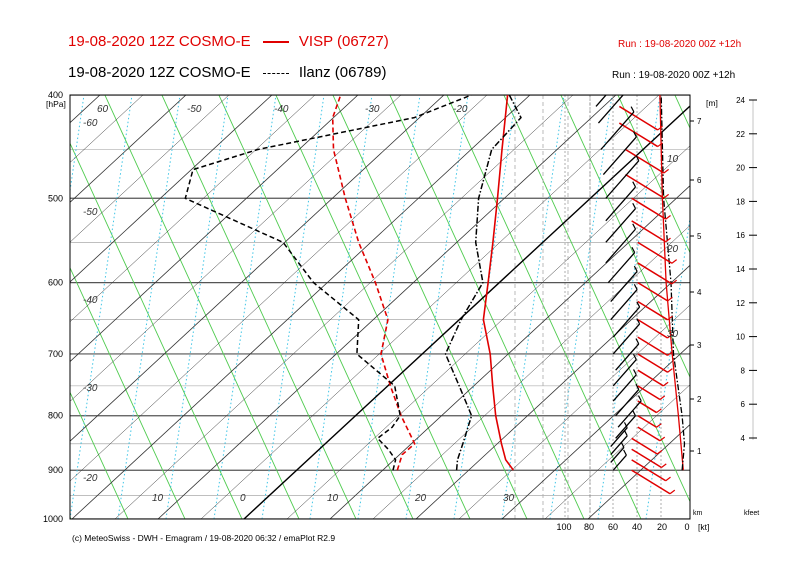 The height and width of the screenshot is (565, 800). What do you see at coordinates (613, 527) in the screenshot?
I see `wind-speed-tick-label: 60` at bounding box center [613, 527].